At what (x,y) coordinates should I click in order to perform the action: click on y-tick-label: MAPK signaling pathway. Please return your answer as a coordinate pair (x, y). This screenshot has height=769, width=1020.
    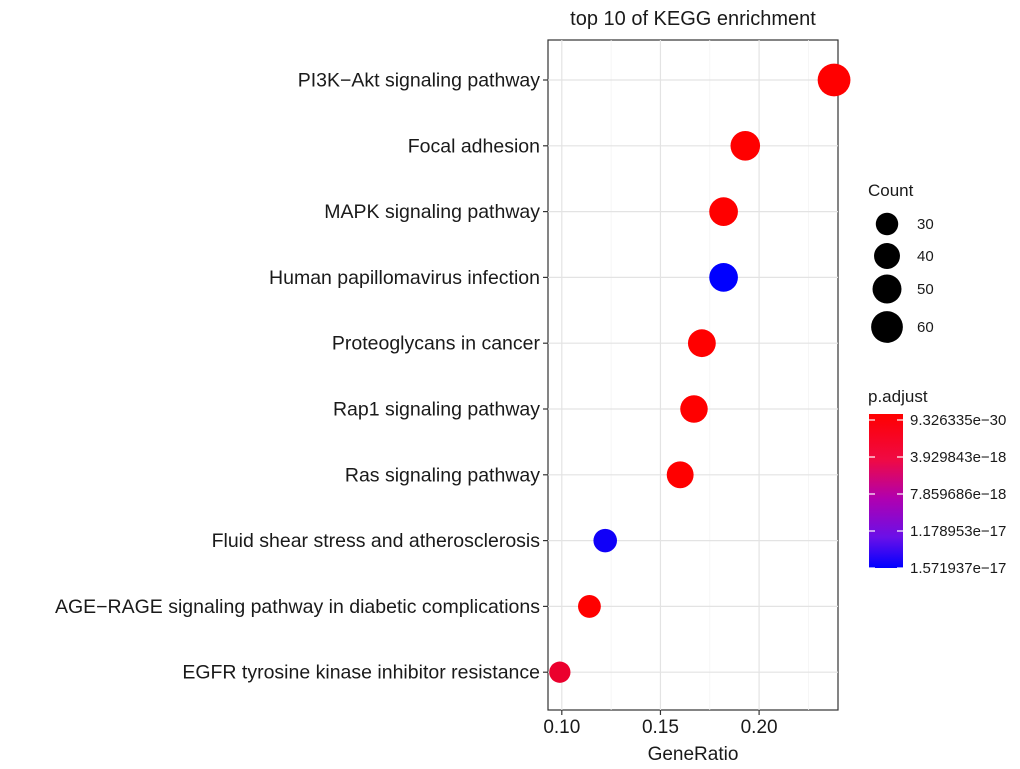
    Looking at the image, I should click on (432, 212).